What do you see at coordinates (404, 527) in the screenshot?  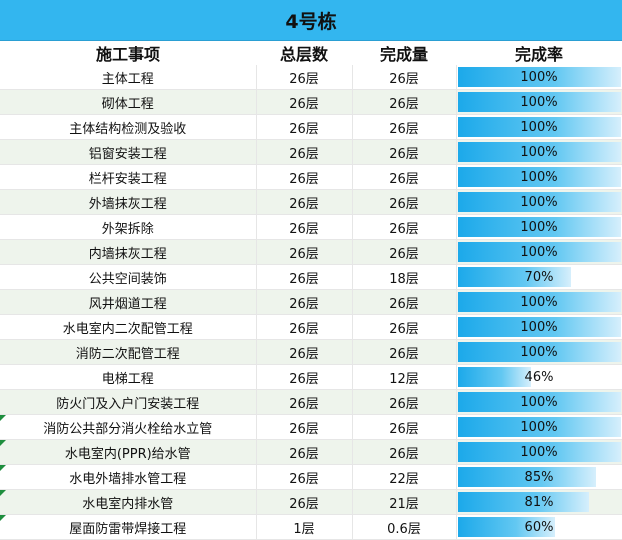 I see `cell-completed: 0.6层` at bounding box center [404, 527].